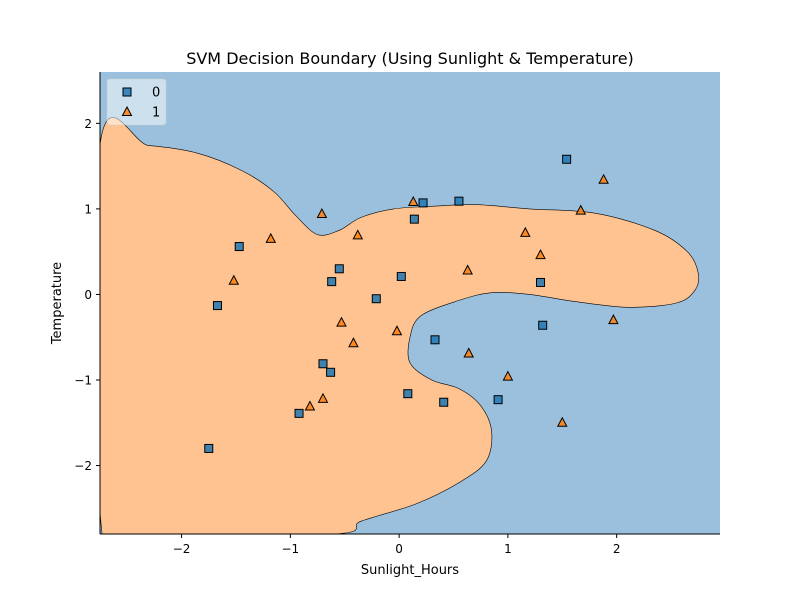  I want to click on y-axis: −2 −1 0 1 2, so click(87, 303).